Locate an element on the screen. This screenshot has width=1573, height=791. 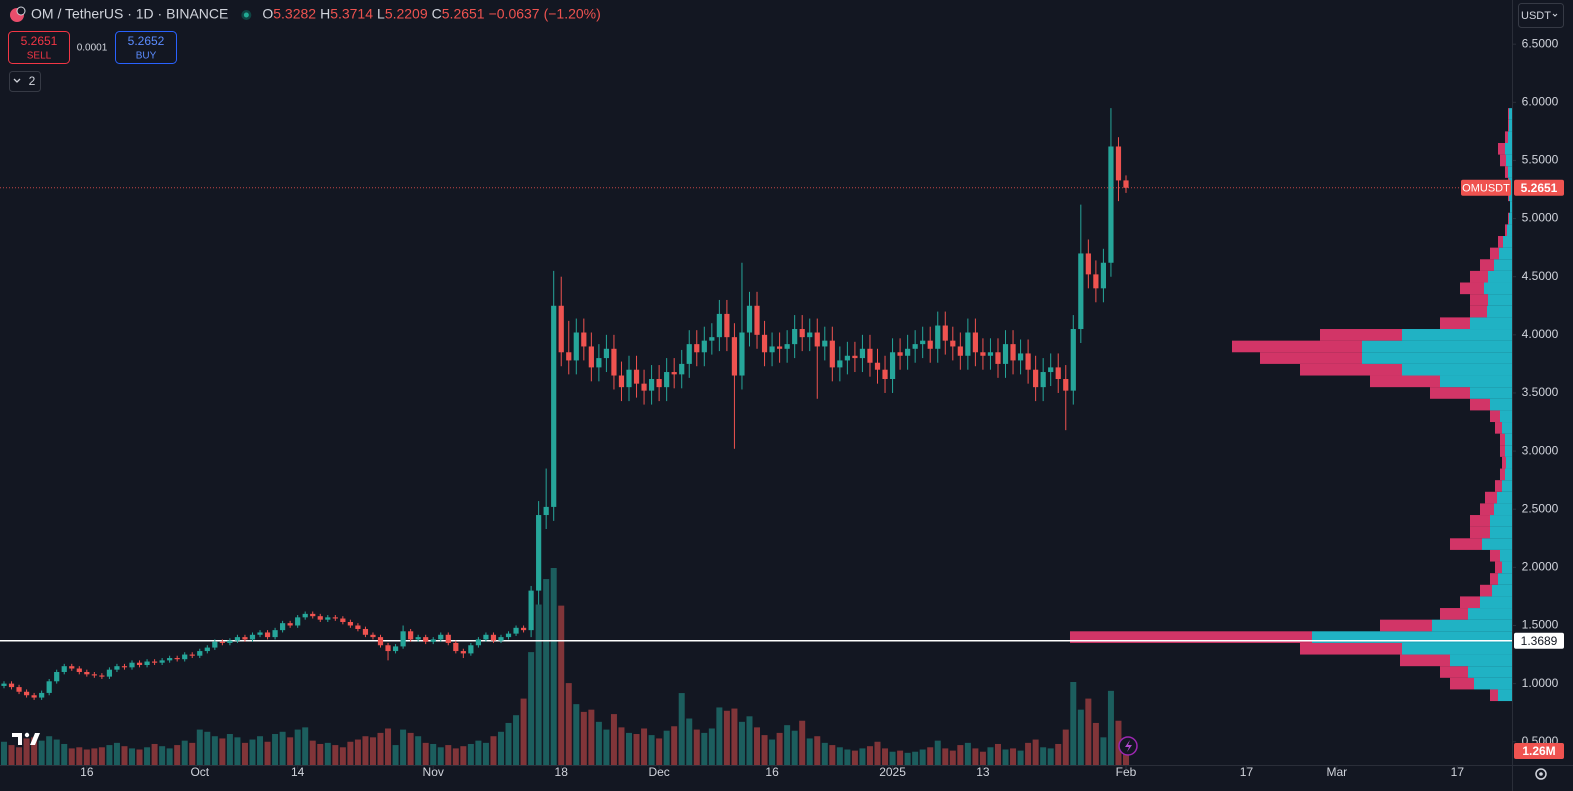
spread: 0.0001 is located at coordinates (92, 48).